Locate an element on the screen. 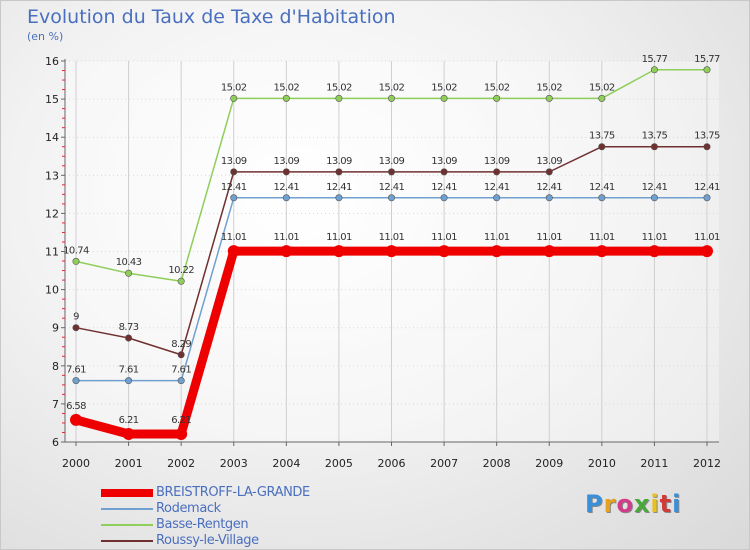 The height and width of the screenshot is (550, 750). logo-letter: r is located at coordinates (610, 504).